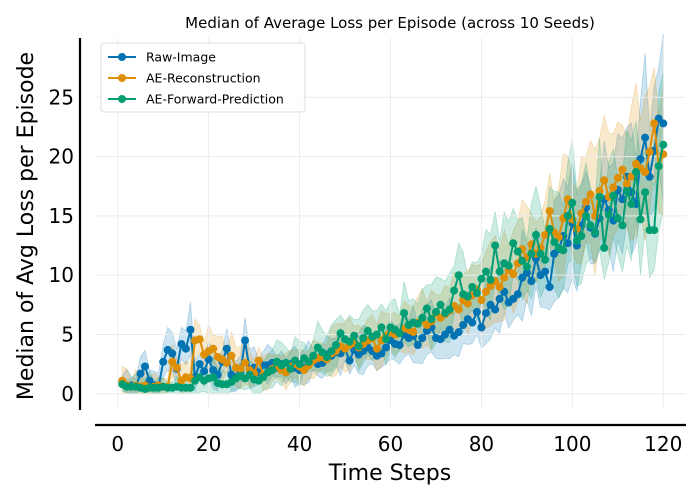  Describe the element at coordinates (181, 57) in the screenshot. I see `legend-label: Raw-Image` at that location.